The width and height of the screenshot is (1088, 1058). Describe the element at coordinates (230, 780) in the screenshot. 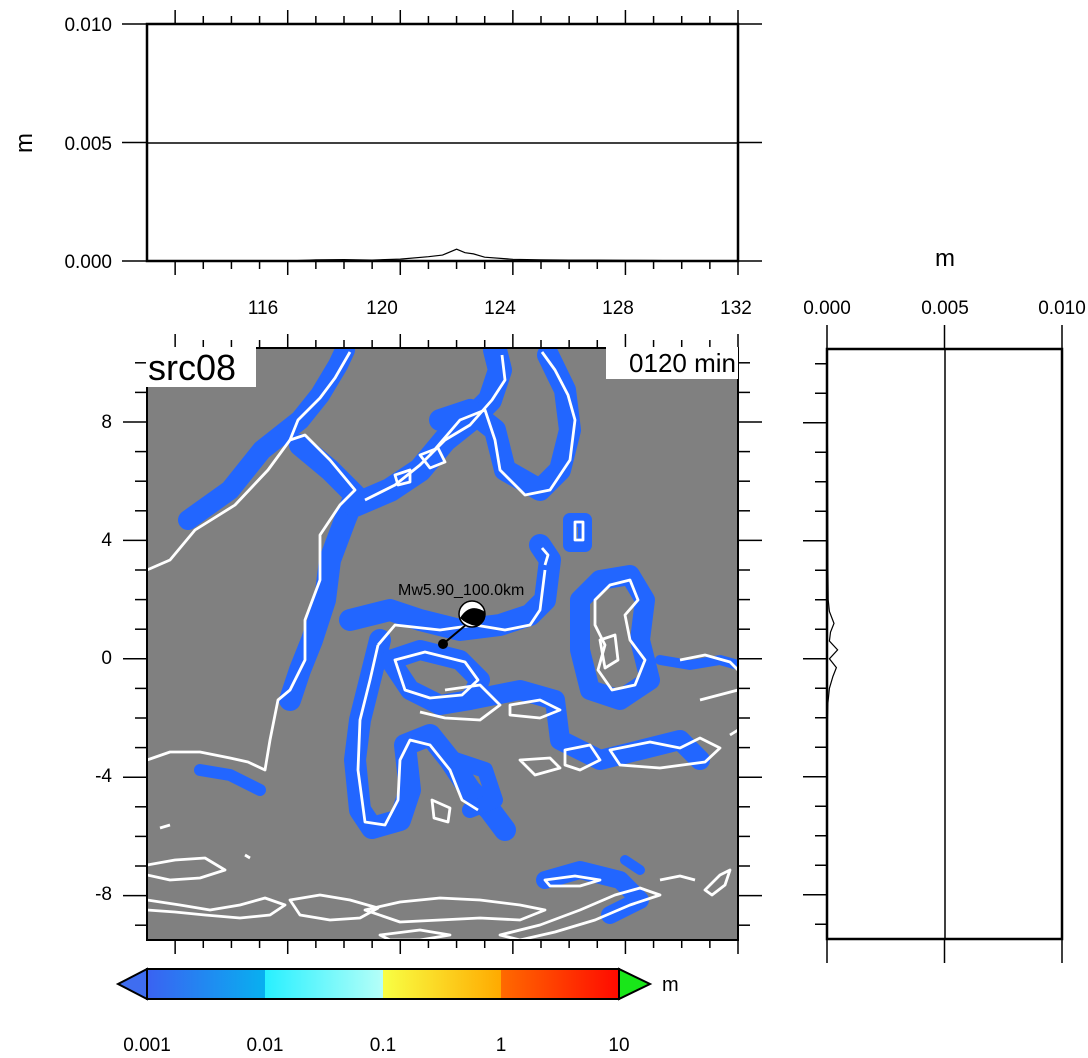

I see `band-south-sulawesi-sea` at that location.